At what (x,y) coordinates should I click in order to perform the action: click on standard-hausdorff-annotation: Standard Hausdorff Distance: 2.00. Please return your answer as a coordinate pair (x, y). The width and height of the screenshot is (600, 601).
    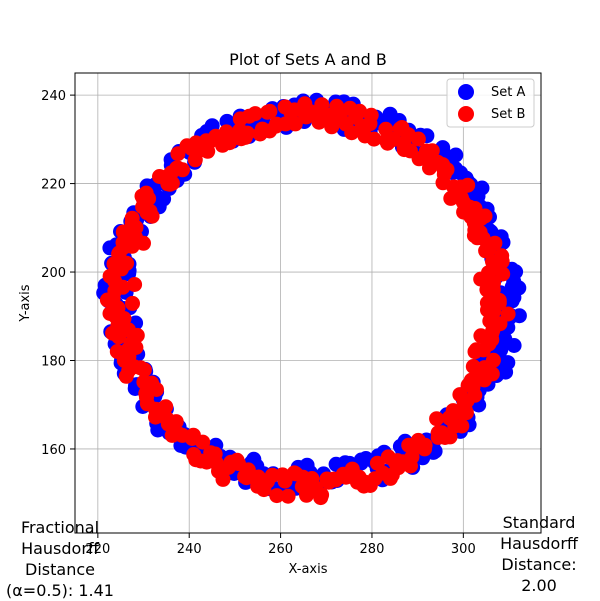
    Looking at the image, I should click on (539, 554).